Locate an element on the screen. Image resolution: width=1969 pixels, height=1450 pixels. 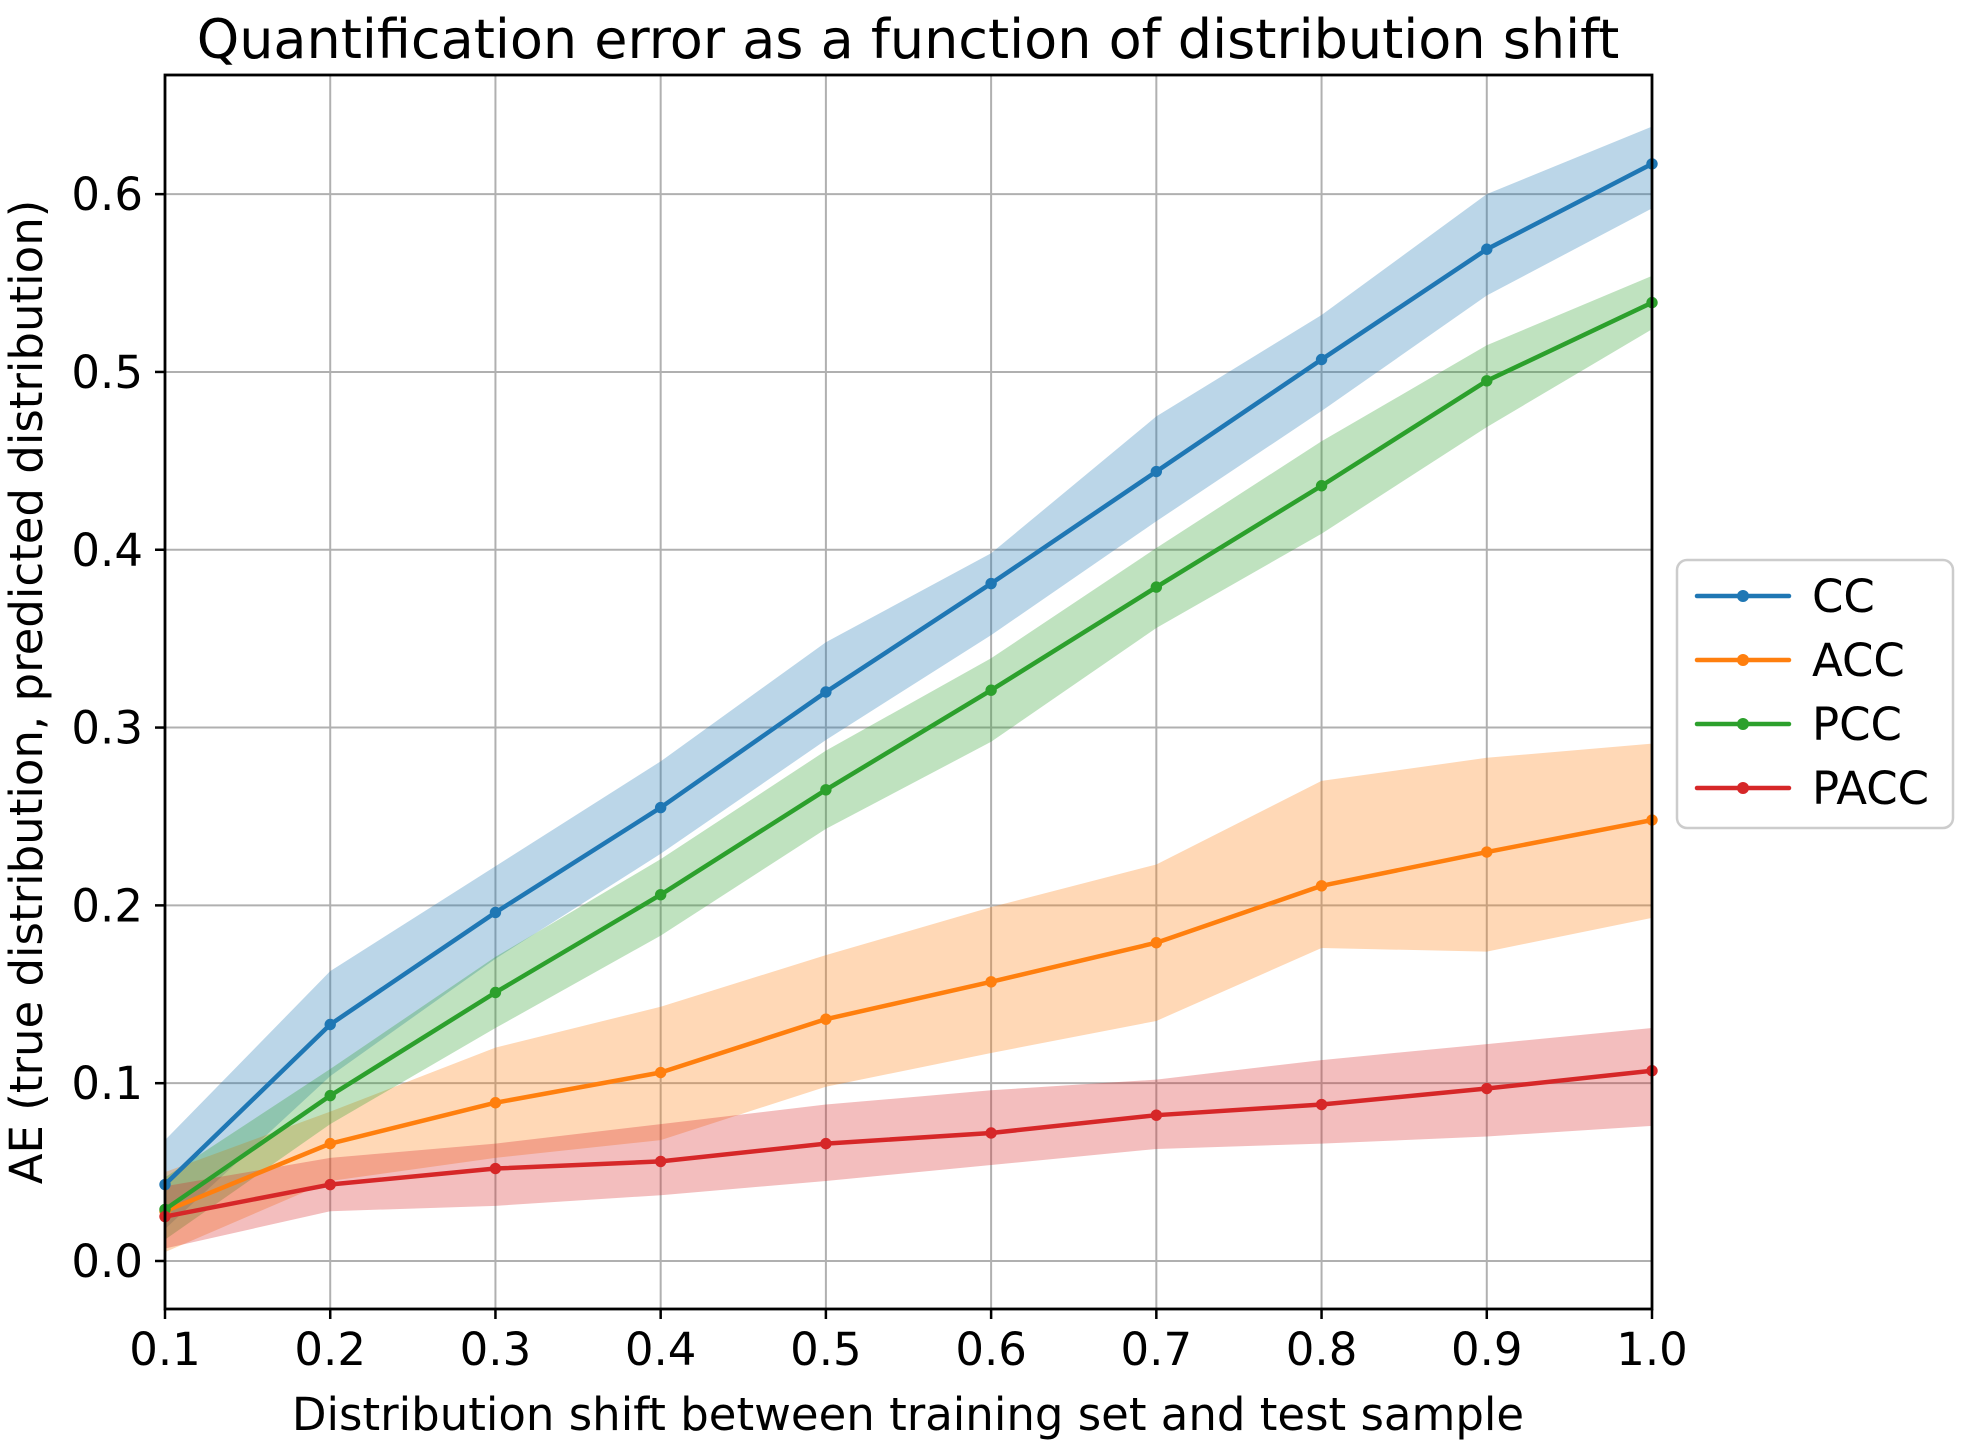
marker-CC-0.9 is located at coordinates (1487, 249).